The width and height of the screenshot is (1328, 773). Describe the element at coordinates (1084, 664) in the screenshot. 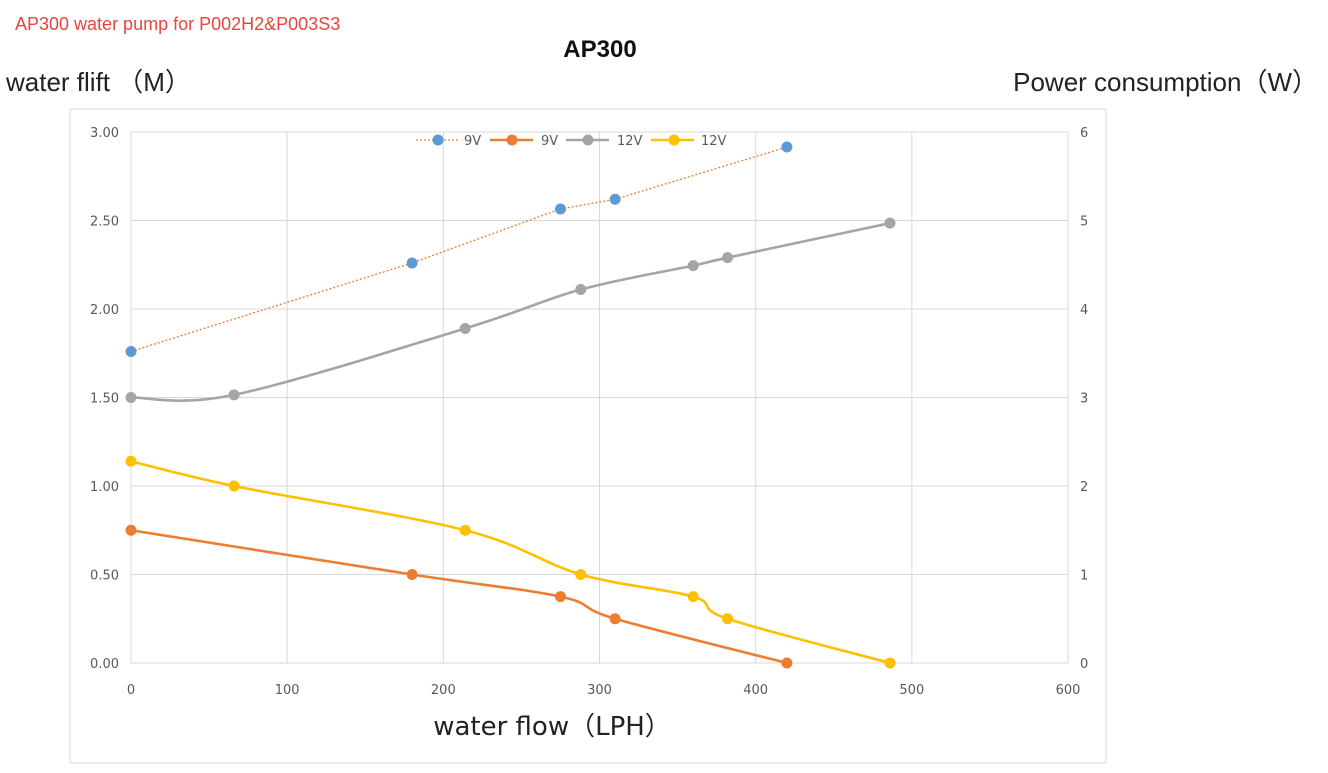

I see `right-y-tick-label: 0` at that location.